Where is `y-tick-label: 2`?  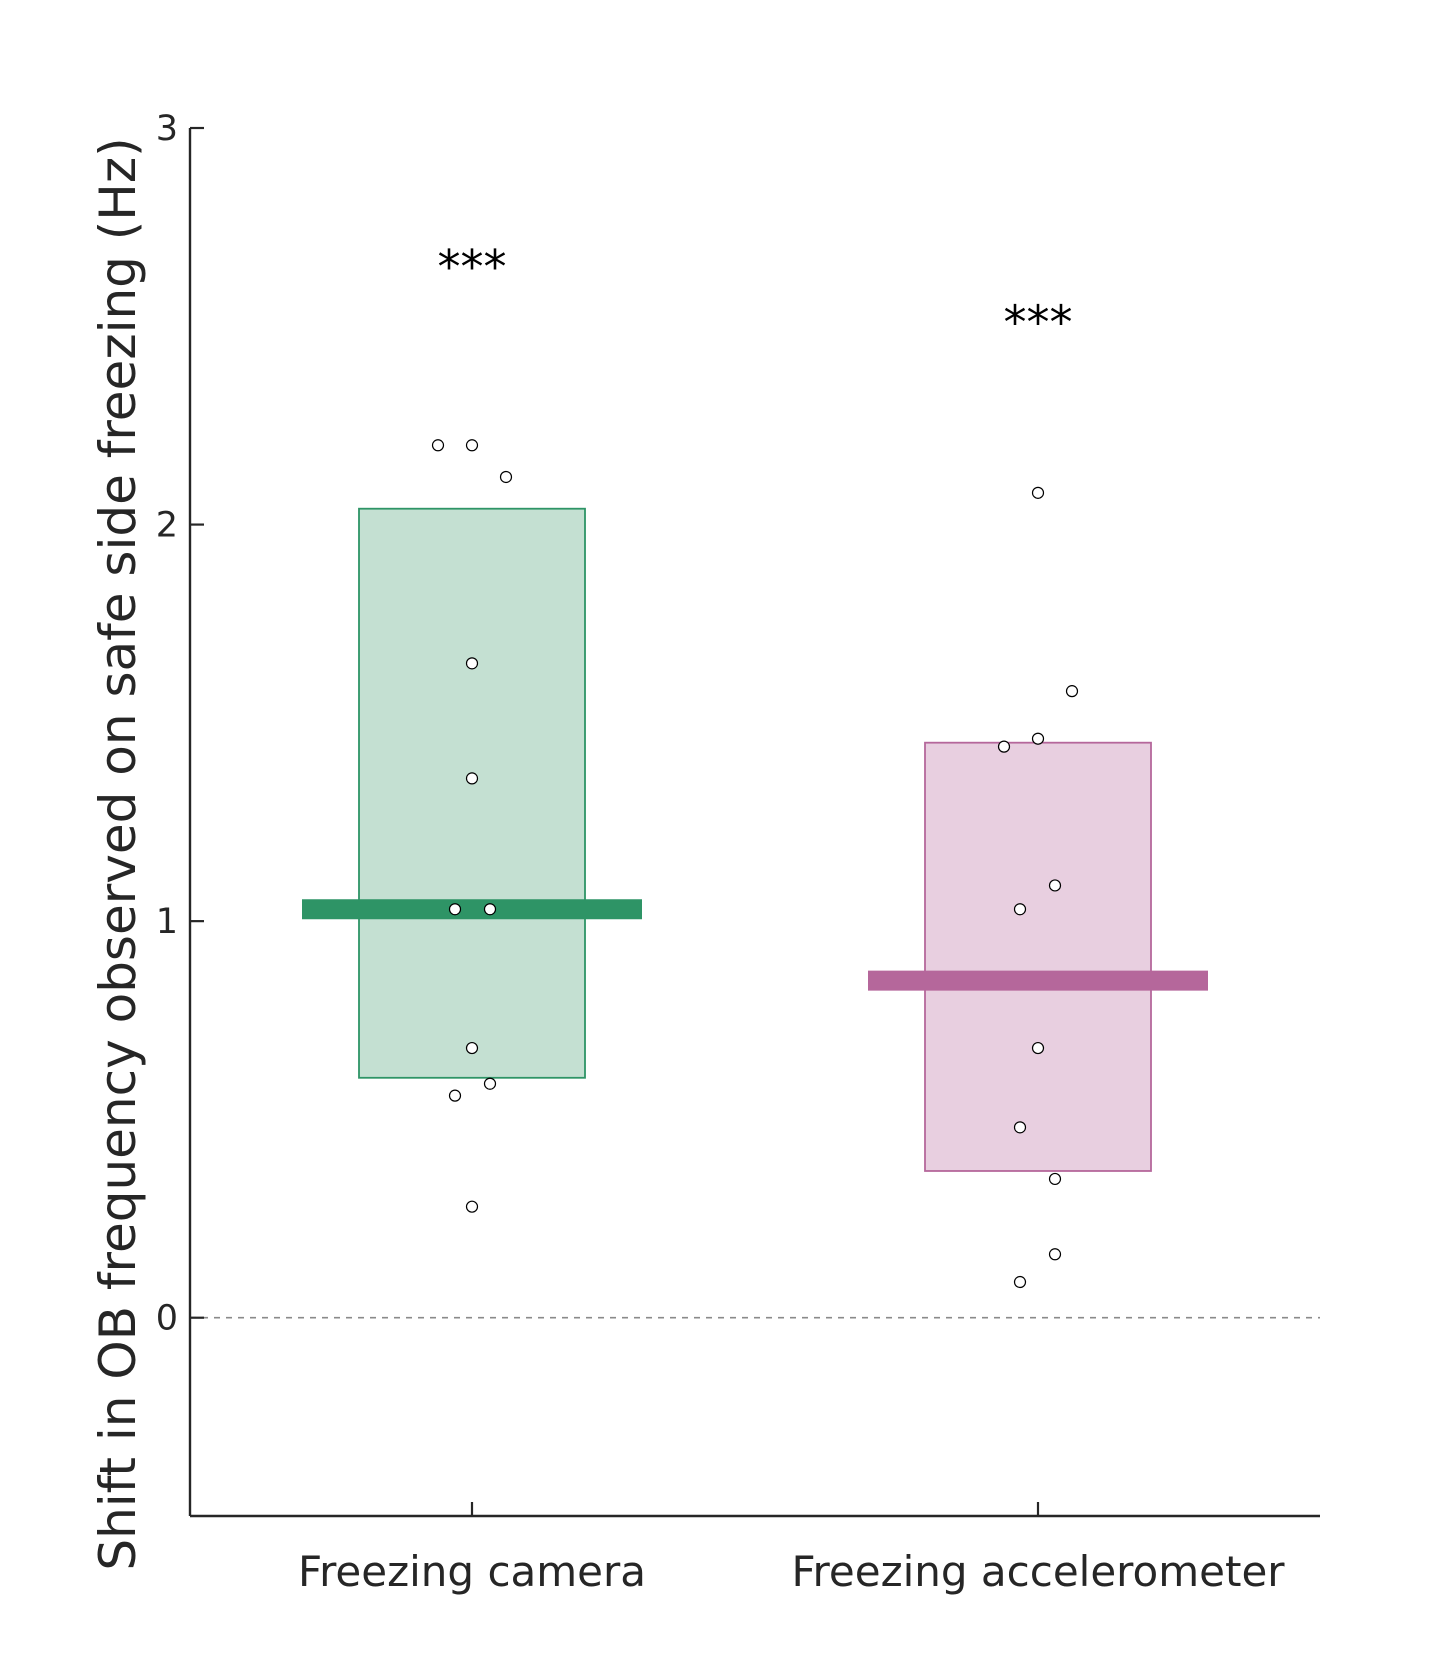 y-tick-label: 2 is located at coordinates (167, 526).